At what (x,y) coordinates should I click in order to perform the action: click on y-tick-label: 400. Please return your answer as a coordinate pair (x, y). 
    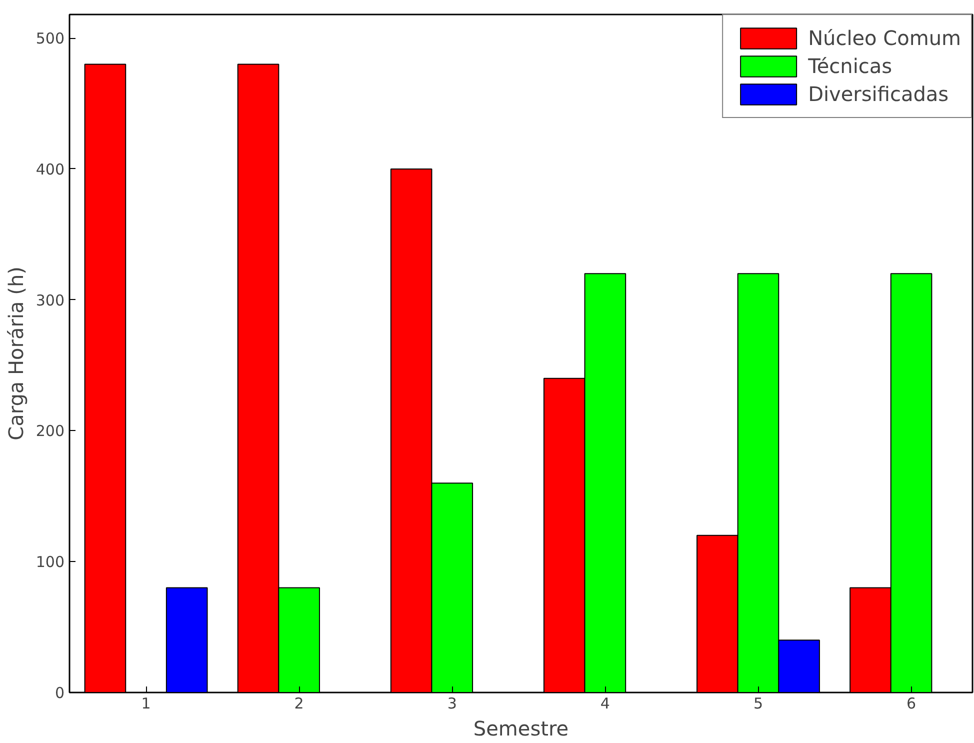
    Looking at the image, I should click on (50, 169).